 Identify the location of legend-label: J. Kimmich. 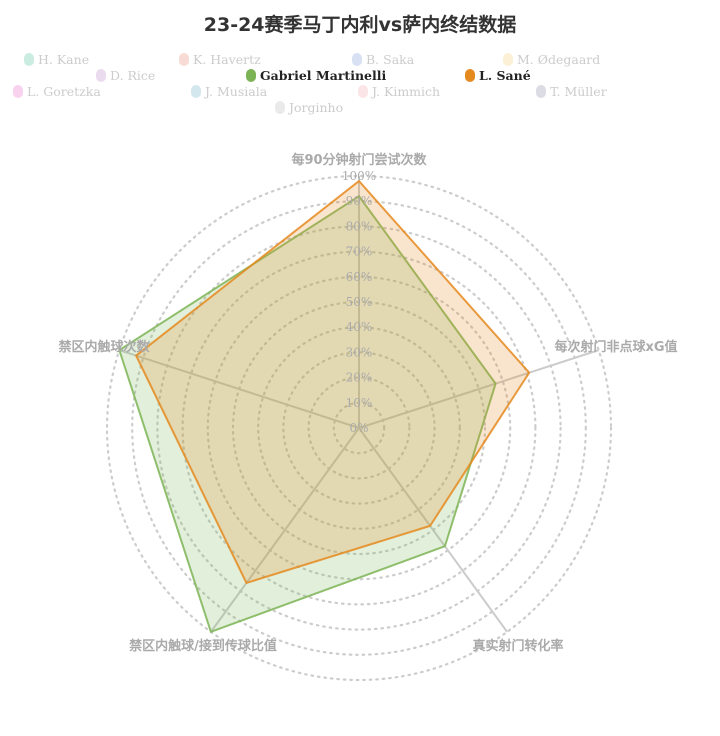
(406, 91).